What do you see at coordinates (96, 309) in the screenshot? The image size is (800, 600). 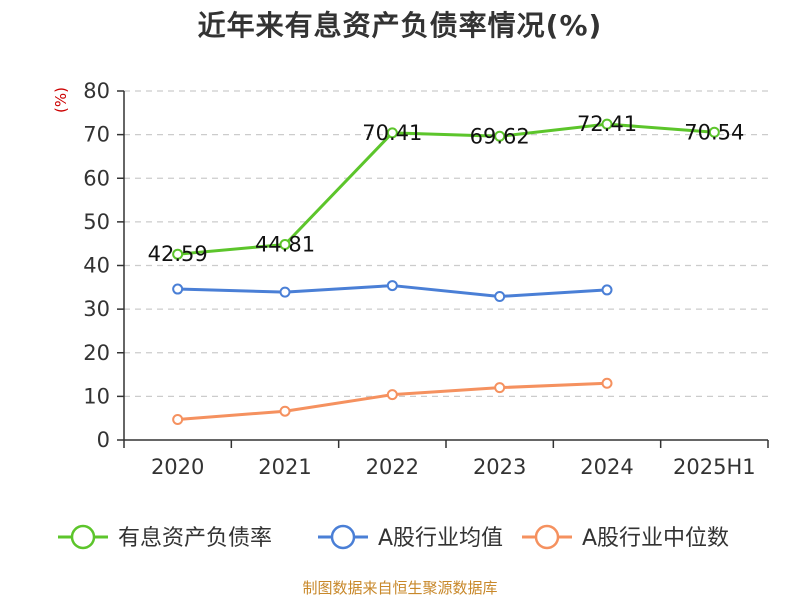 I see `y-tick-label: 30` at bounding box center [96, 309].